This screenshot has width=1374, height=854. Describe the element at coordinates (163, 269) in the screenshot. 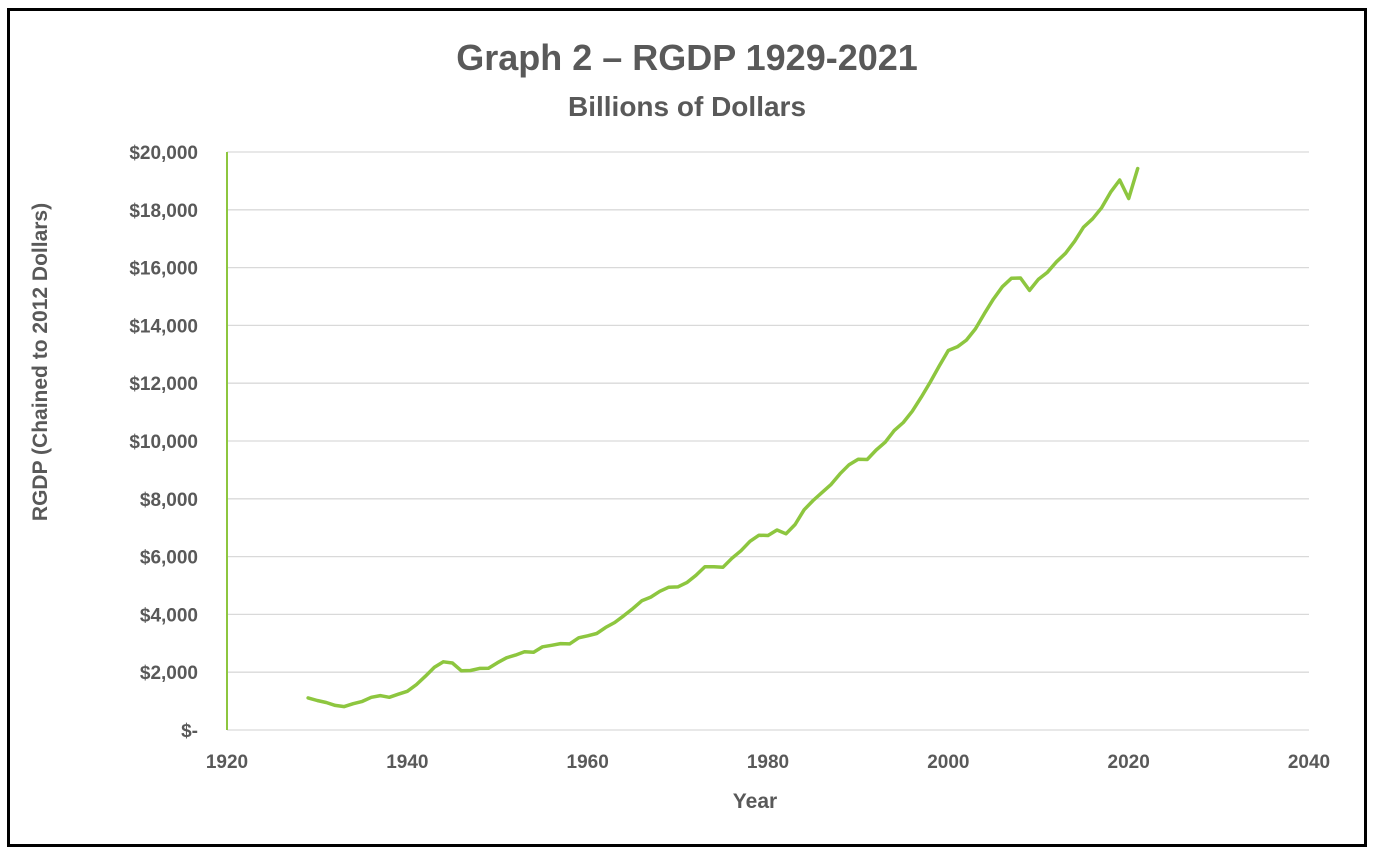

I see `y-tick-label: $16,000` at that location.